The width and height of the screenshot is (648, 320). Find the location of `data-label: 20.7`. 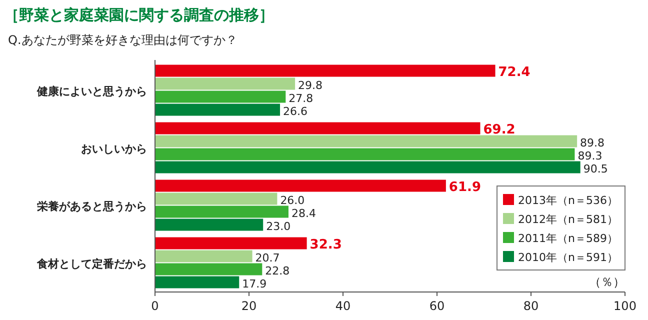

data-label: 20.7 is located at coordinates (267, 257).